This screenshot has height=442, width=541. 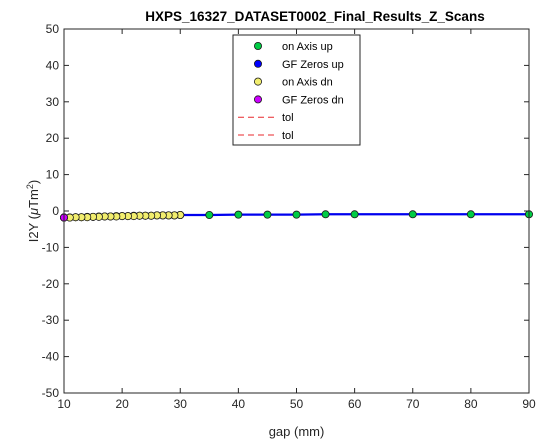 What do you see at coordinates (53, 102) in the screenshot?
I see `y-tick-label-8: 30` at bounding box center [53, 102].